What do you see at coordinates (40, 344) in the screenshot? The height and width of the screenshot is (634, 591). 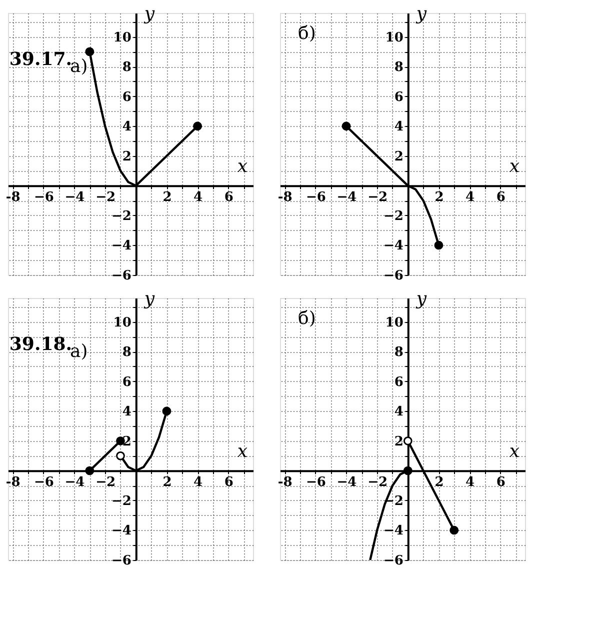 I see `text: 39.18.` at bounding box center [40, 344].